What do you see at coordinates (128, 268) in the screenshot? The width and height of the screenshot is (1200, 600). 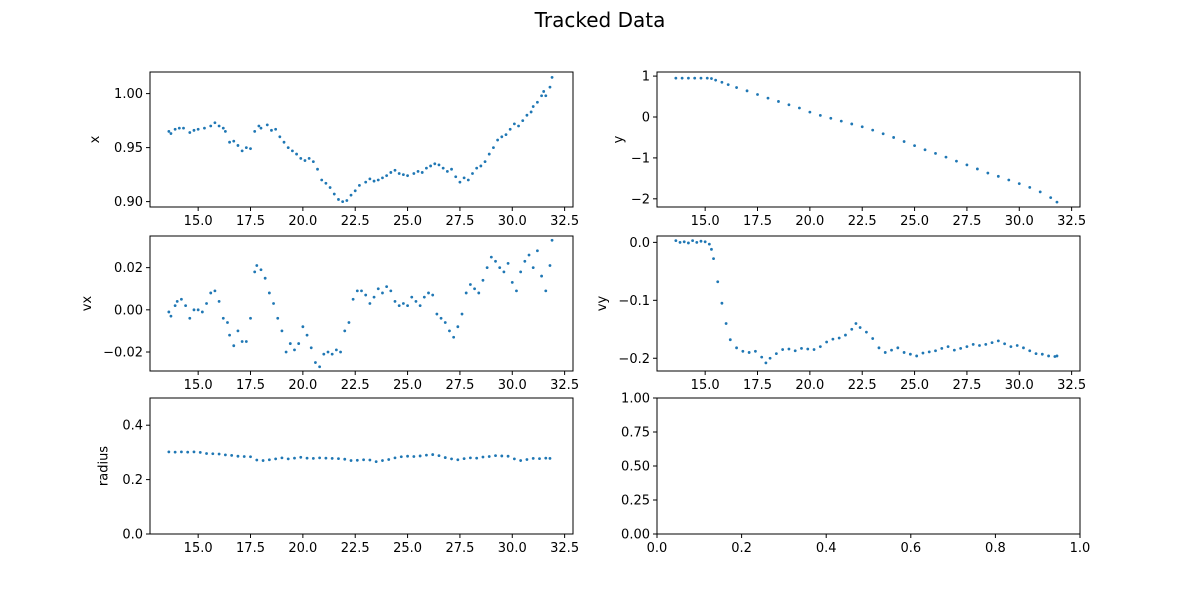 I see `y-tick-label-vx: 0.02` at bounding box center [128, 268].